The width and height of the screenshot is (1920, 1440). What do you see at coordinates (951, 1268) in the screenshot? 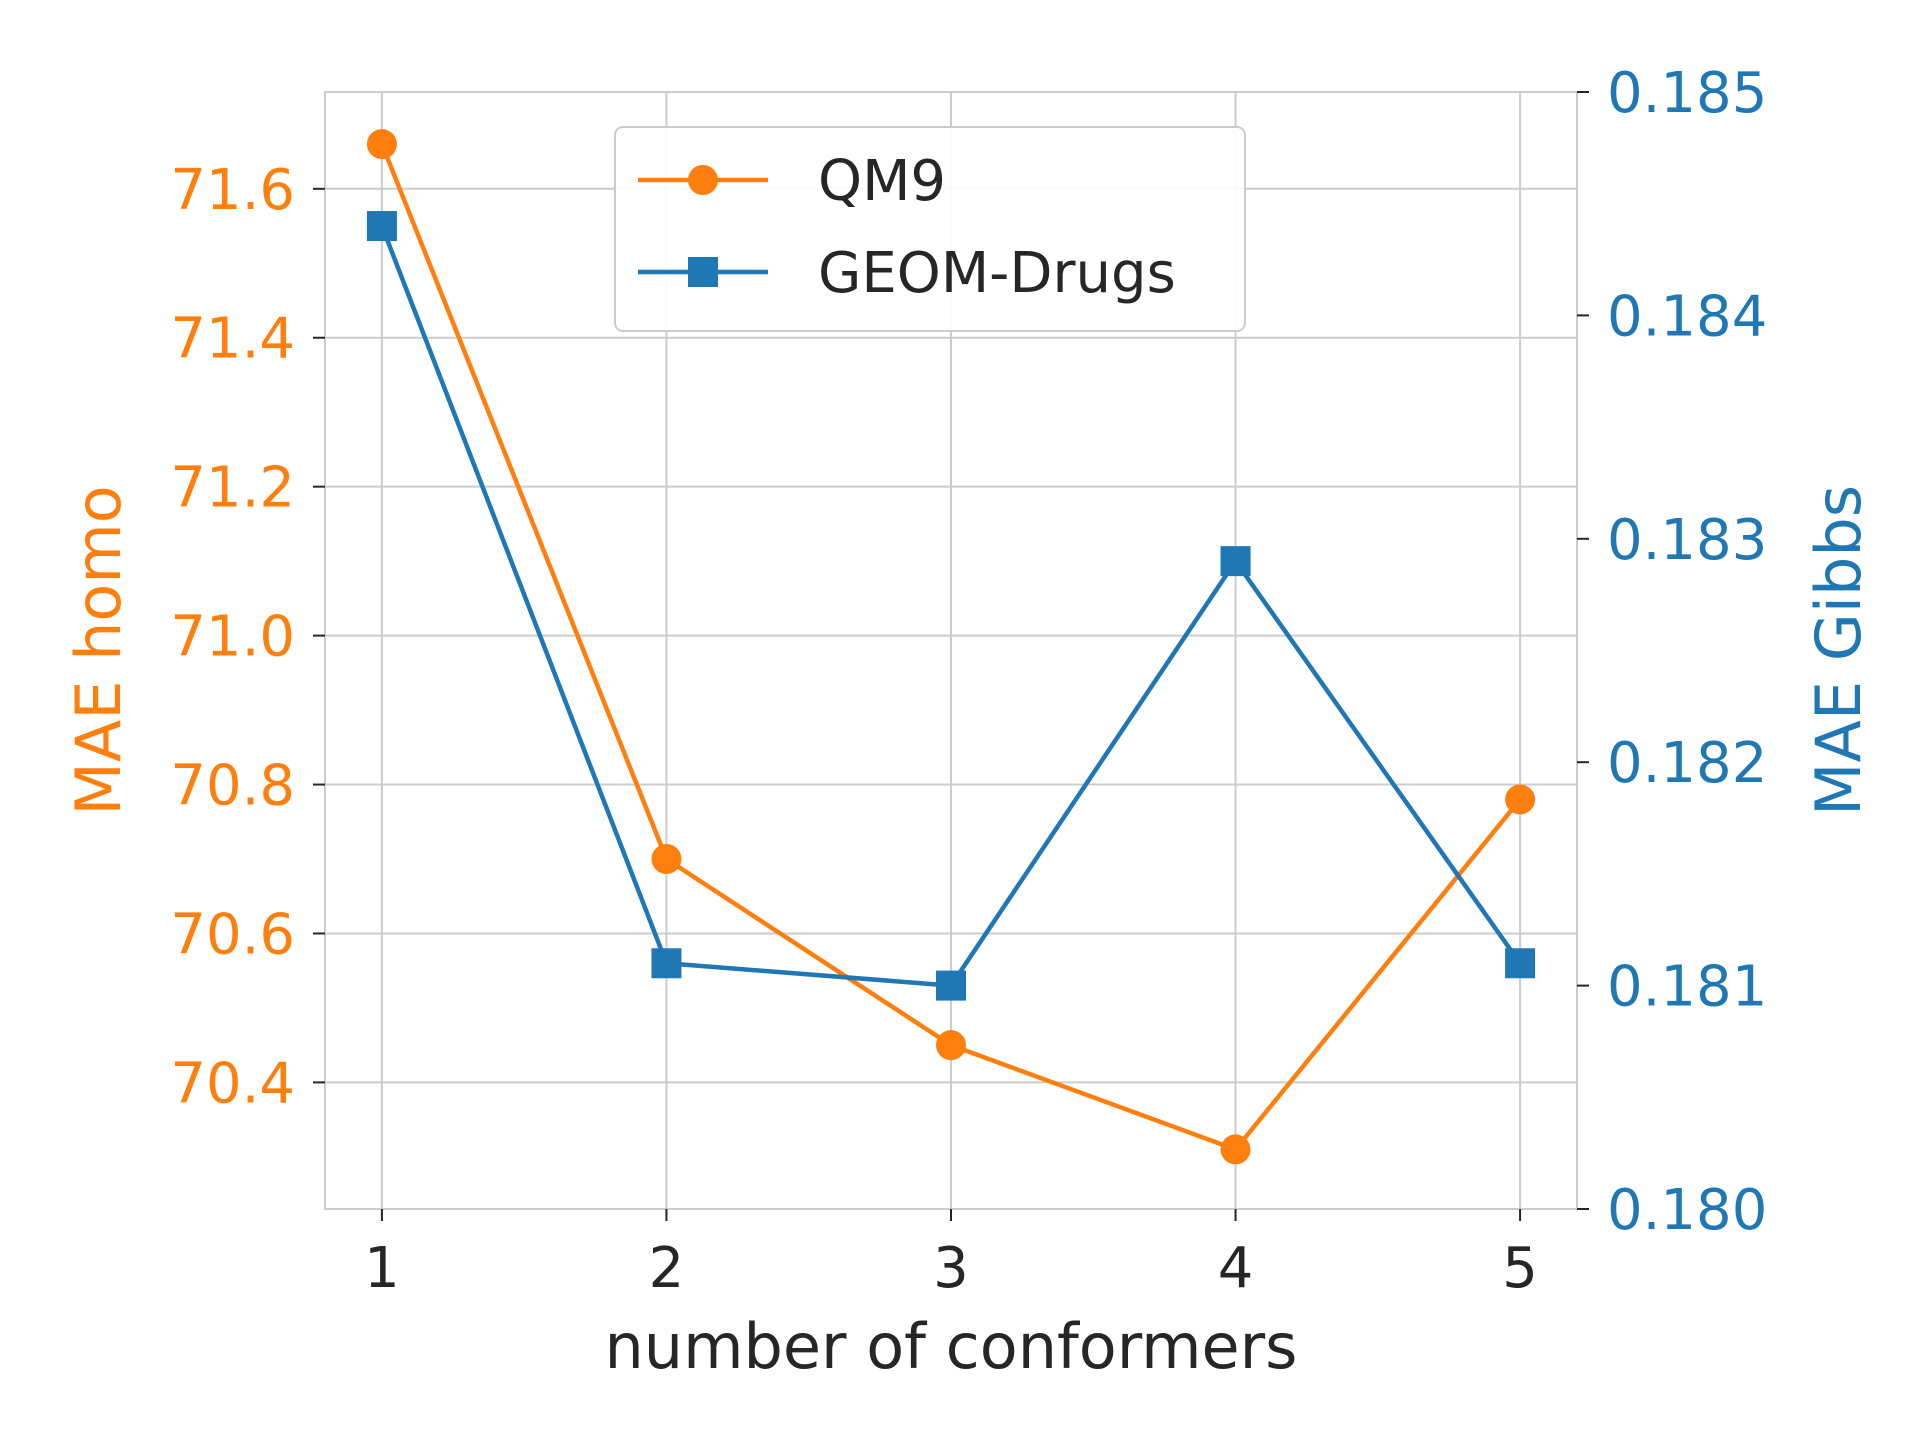
I see `x-tick-label: 3` at bounding box center [951, 1268].